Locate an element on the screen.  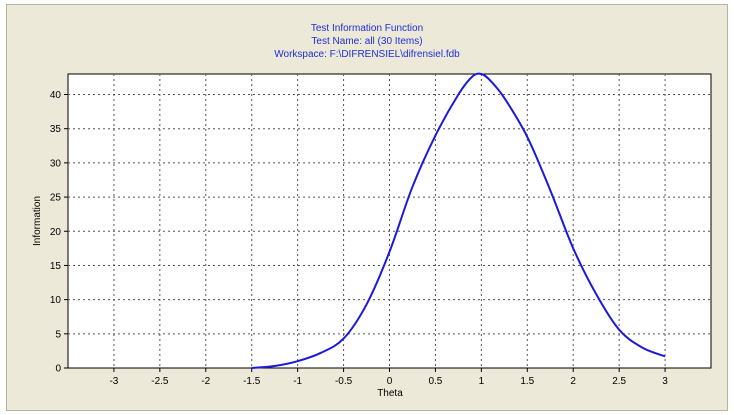
x-tick-label: 2 is located at coordinates (573, 381).